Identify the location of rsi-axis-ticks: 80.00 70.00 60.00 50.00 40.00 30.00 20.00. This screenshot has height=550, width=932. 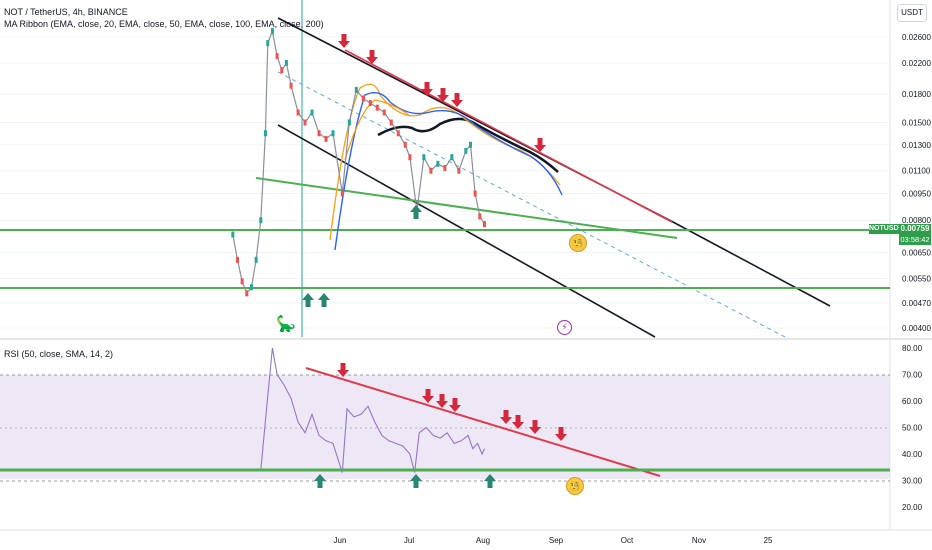
(912, 428).